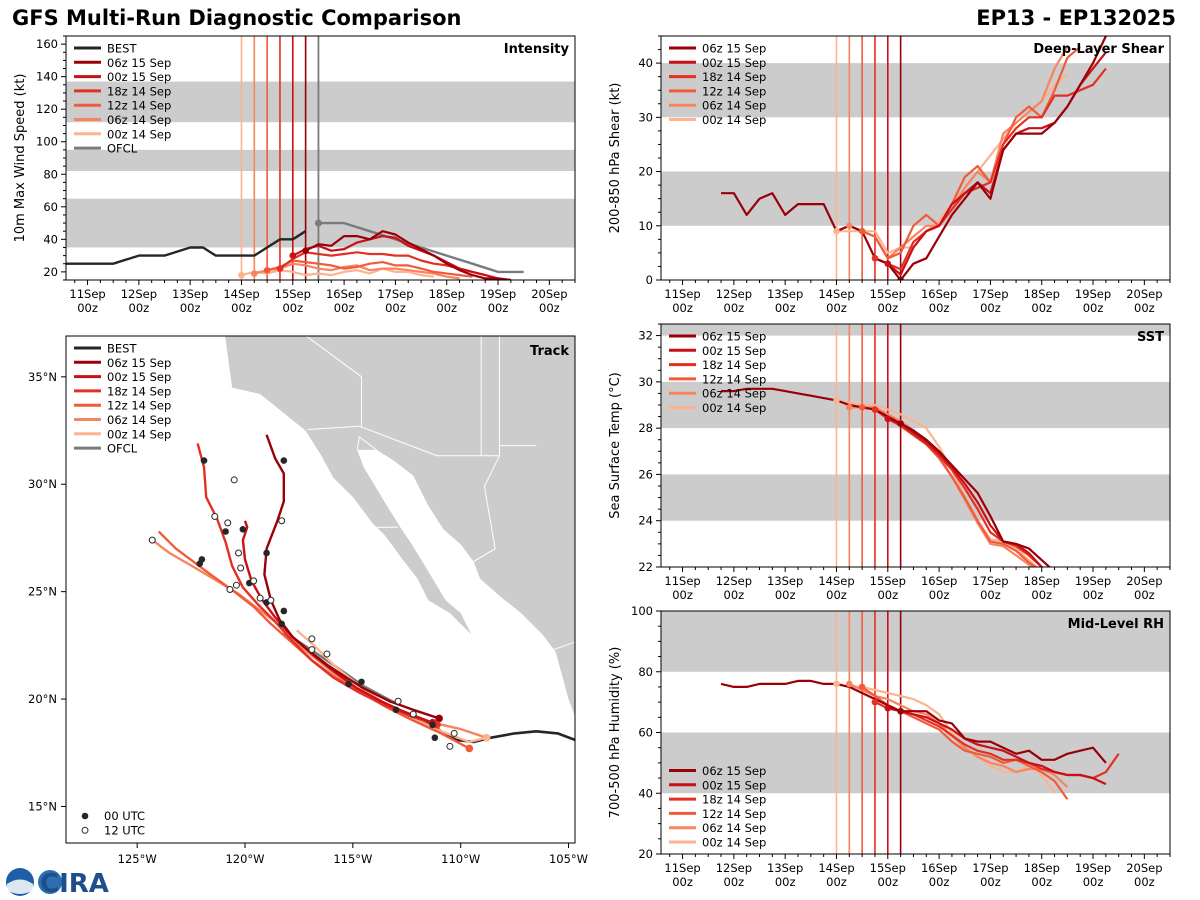 The height and width of the screenshot is (900, 1200). I want to click on shear-series-line, so click(914, 158).